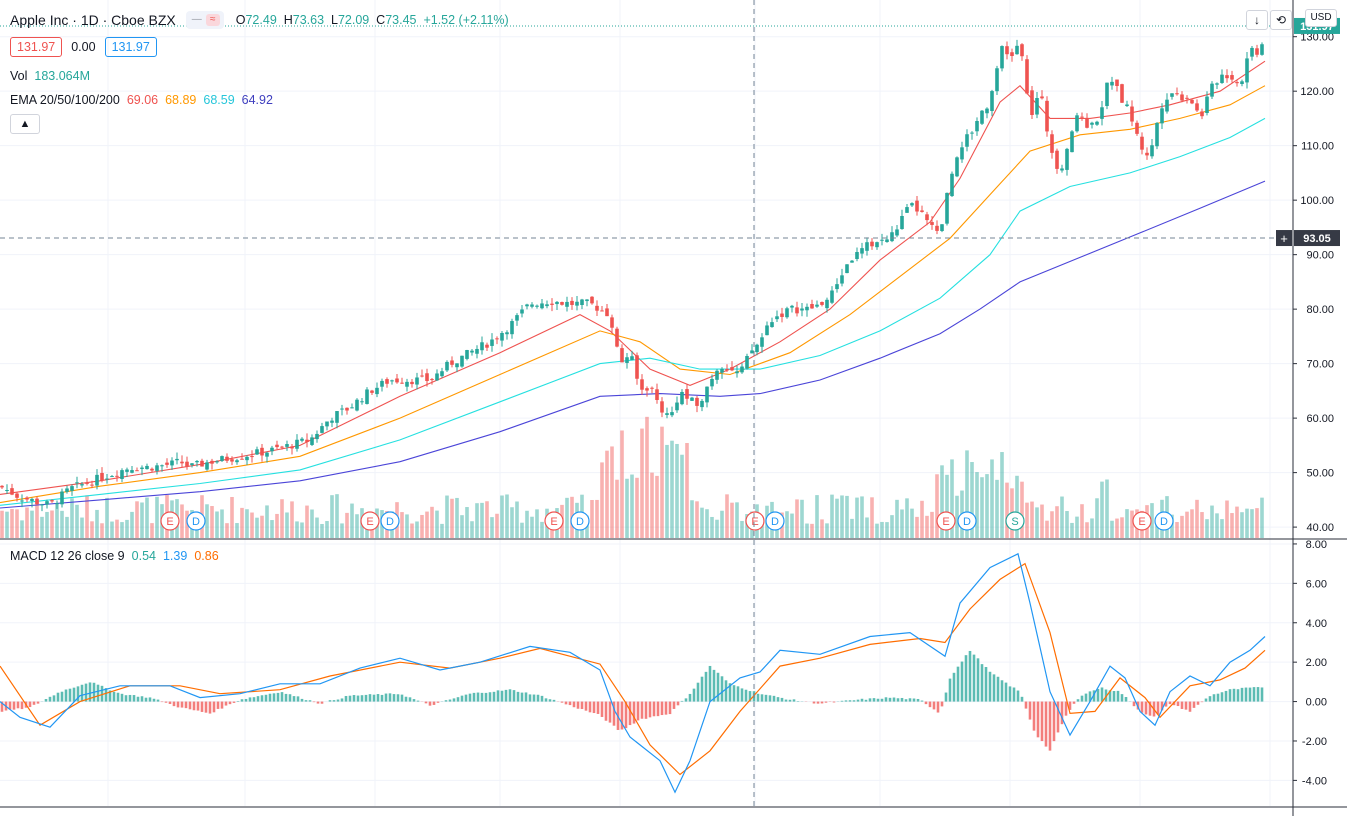 The height and width of the screenshot is (816, 1347). What do you see at coordinates (36, 47) in the screenshot?
I see `bid-button: 131.97` at bounding box center [36, 47].